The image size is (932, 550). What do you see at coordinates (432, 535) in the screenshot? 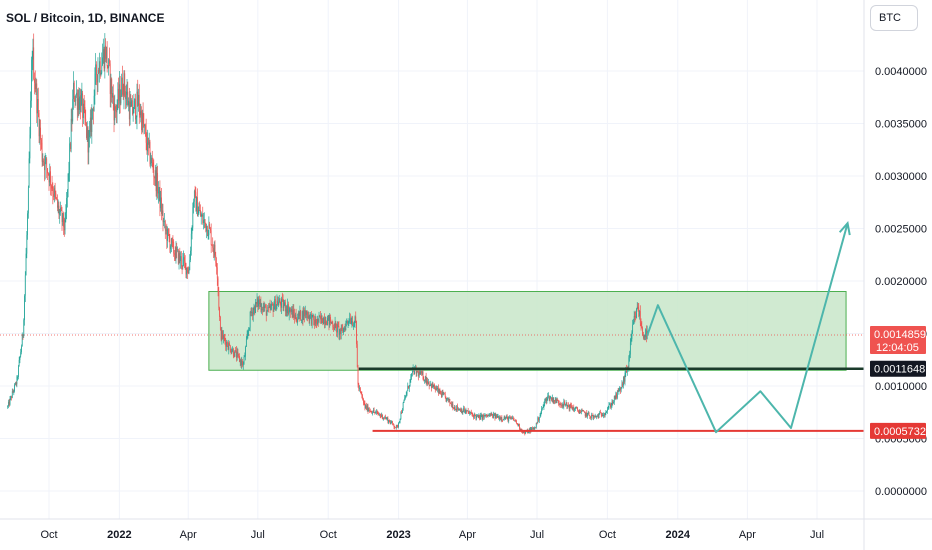
I see `time-axis: Oct 2022 Apr Jul Oct 2023 Apr Jul Oct 2024 Apr Jul` at bounding box center [432, 535].